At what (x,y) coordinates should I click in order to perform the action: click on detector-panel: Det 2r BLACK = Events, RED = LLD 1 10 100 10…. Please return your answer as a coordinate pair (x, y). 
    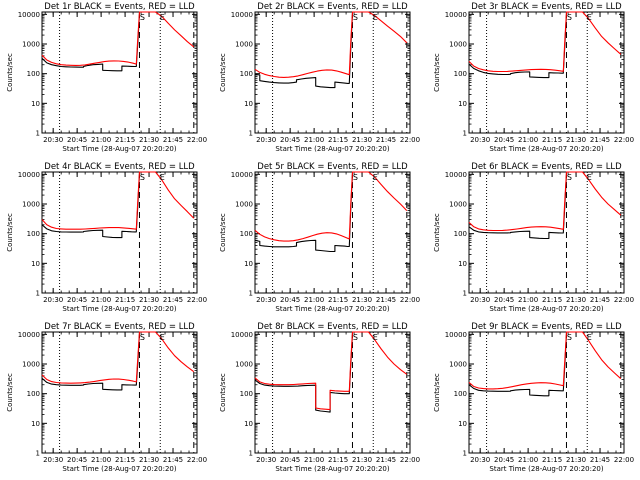
    Looking at the image, I should click on (319, 77).